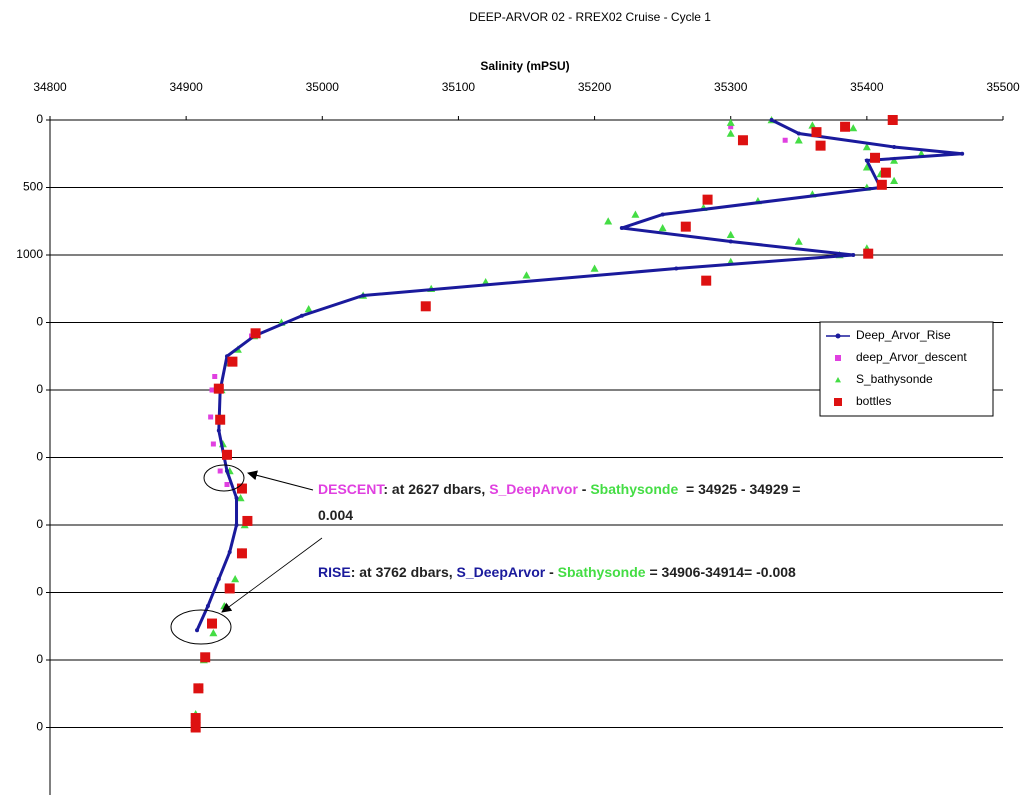 Image resolution: width=1023 pixels, height=796 pixels. I want to click on legend-box, so click(906, 369).